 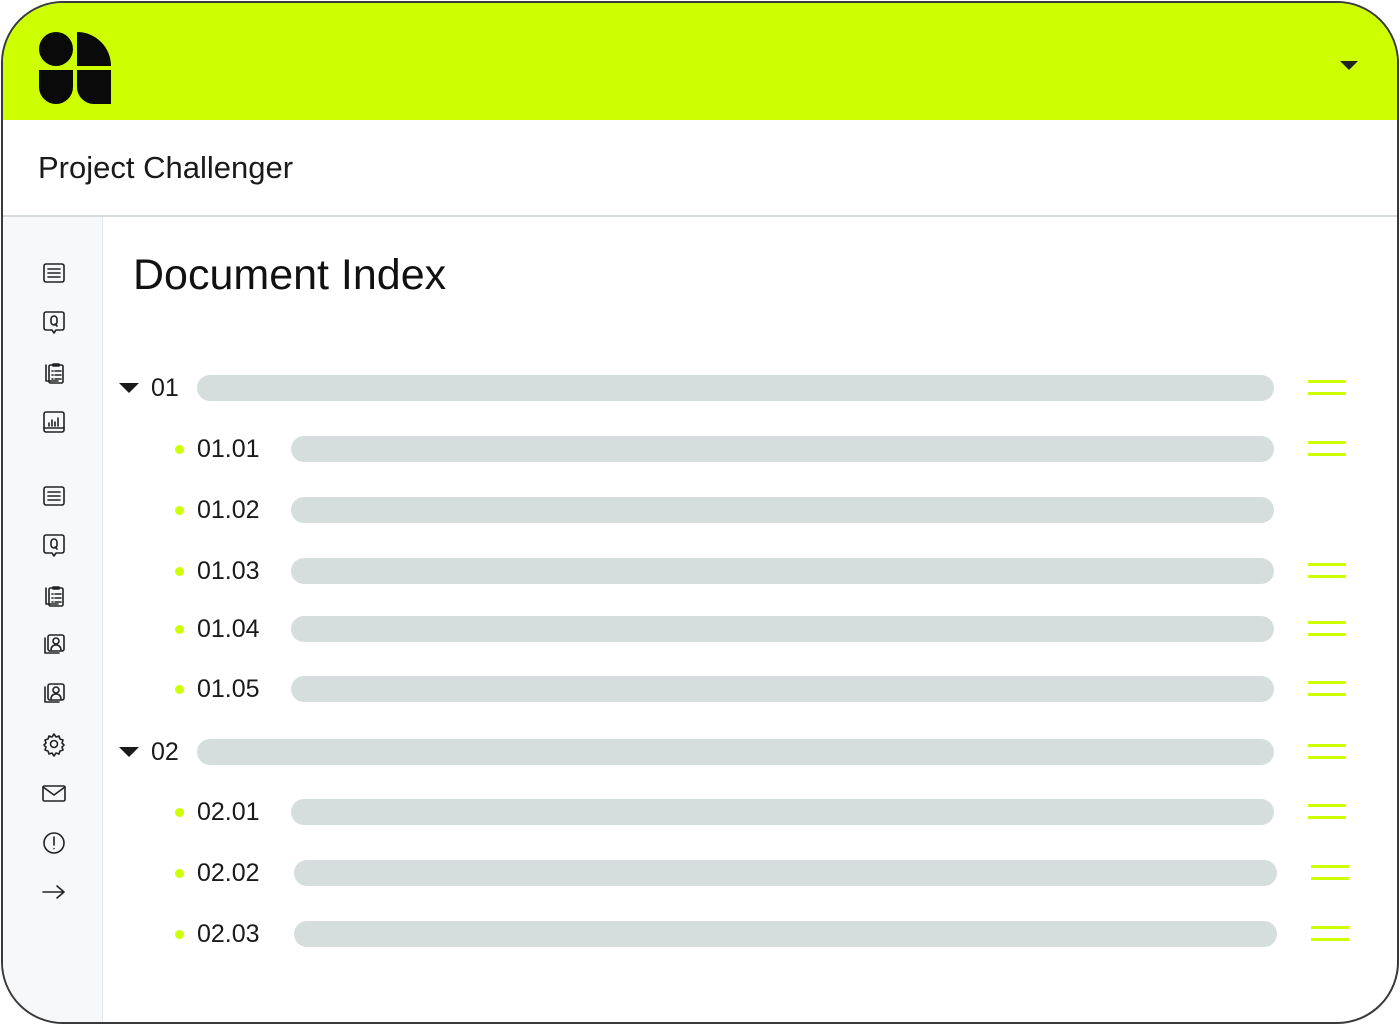 I want to click on project-bar: Project Challenger, so click(x=700, y=168).